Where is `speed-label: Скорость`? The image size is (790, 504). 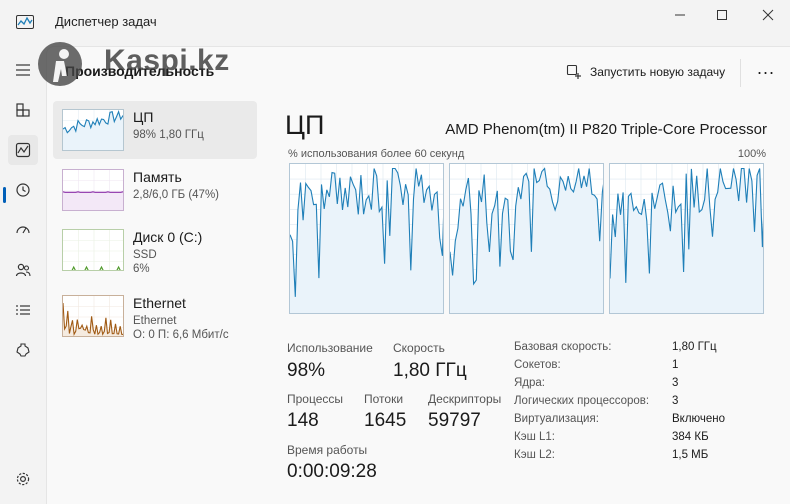 speed-label: Скорость is located at coordinates (419, 348).